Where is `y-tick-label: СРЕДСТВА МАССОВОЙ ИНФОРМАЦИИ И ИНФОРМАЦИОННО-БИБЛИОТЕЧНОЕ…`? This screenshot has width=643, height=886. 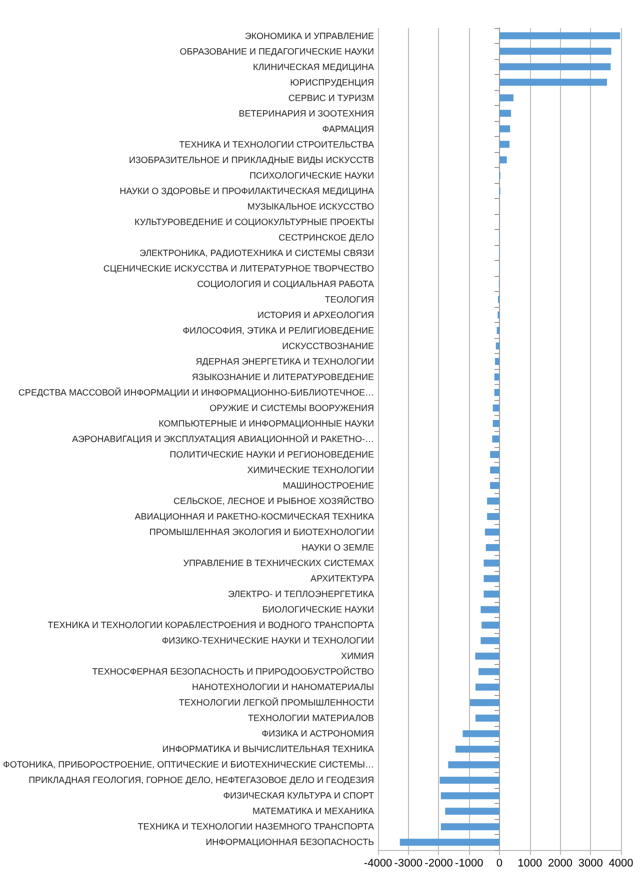 y-tick-label: СРЕДСТВА МАССОВОЙ ИНФОРМАЦИИ И ИНФОРМАЦИОННО-БИБЛИОТЕЧНОЕ… is located at coordinates (196, 392).